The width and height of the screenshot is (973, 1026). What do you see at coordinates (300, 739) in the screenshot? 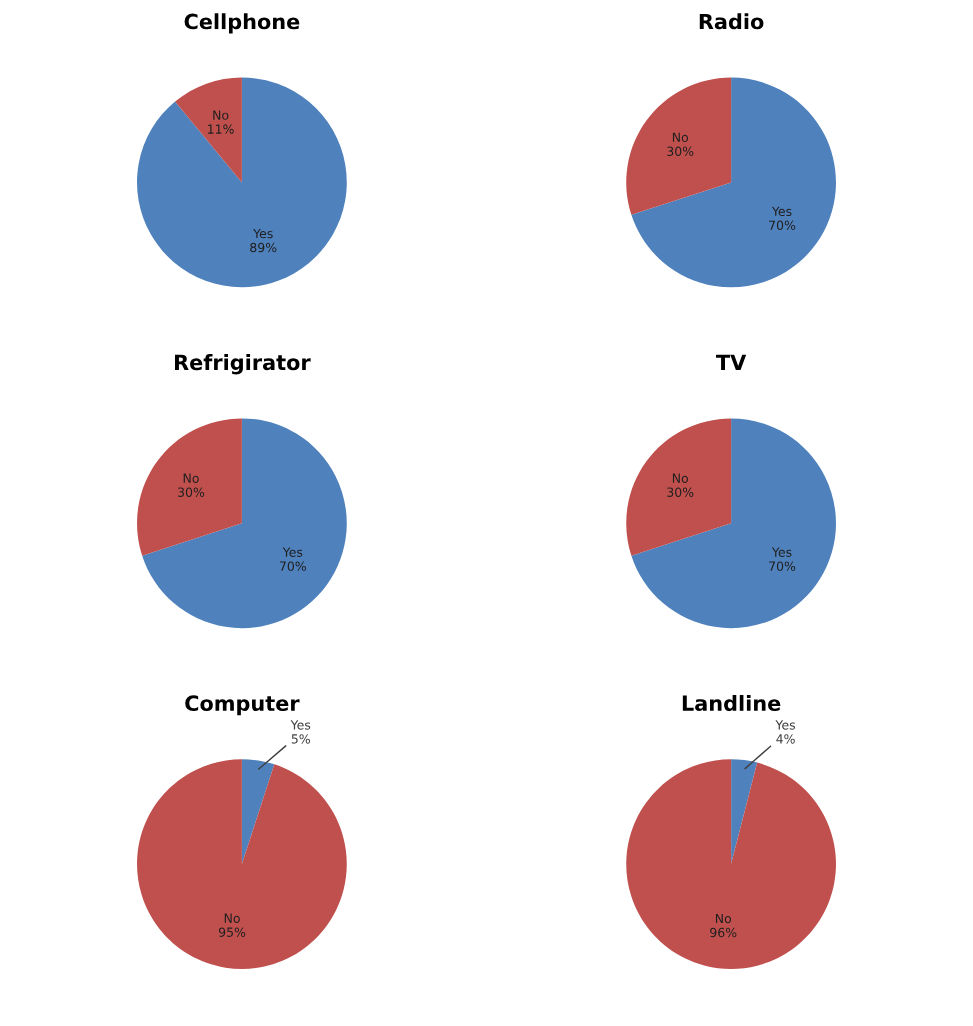
I see `data-label: 5%` at bounding box center [300, 739].